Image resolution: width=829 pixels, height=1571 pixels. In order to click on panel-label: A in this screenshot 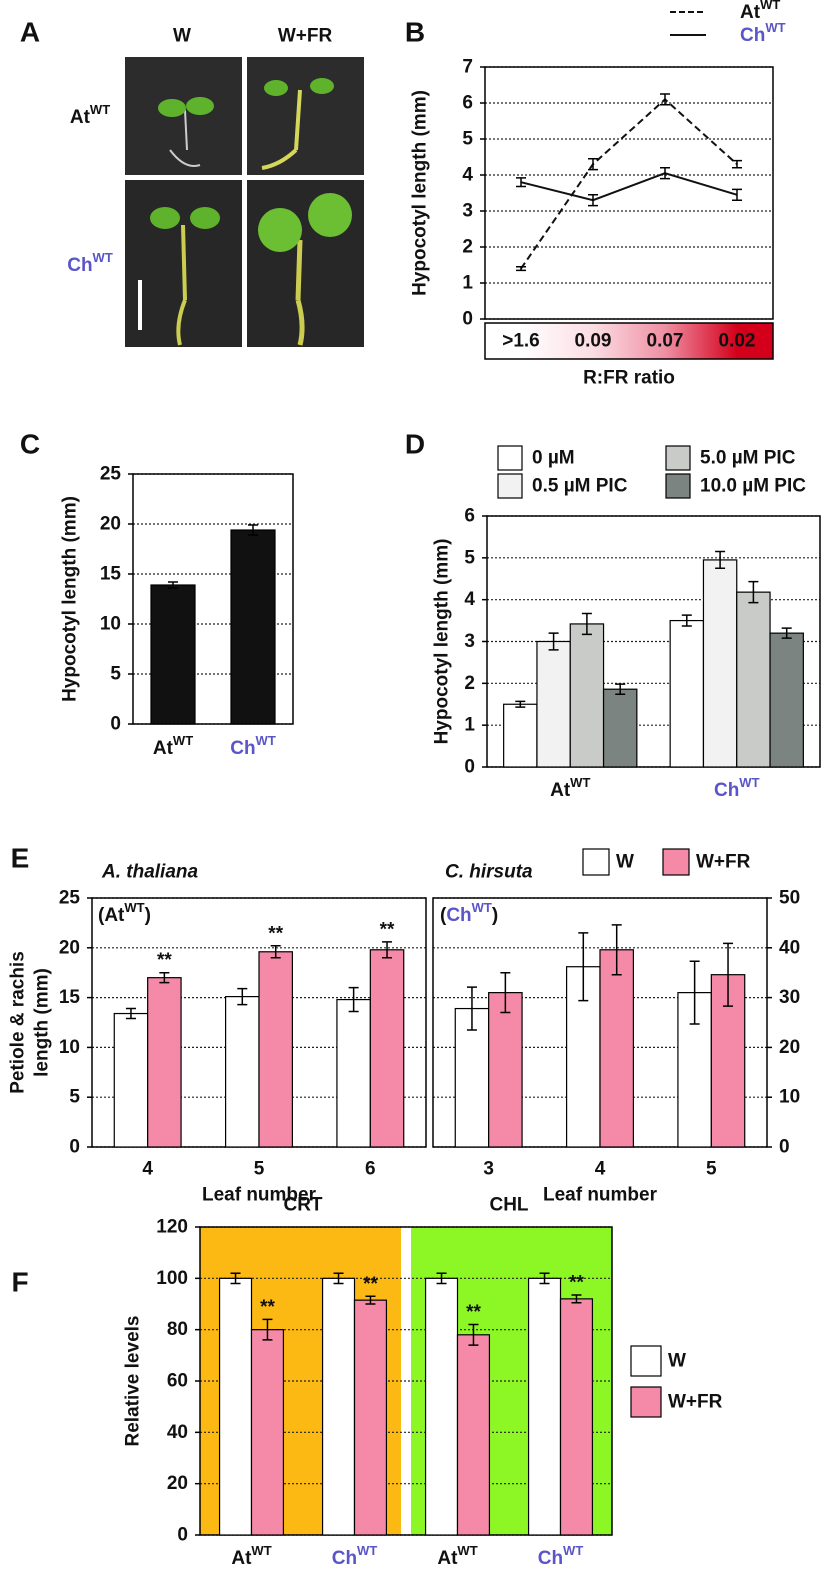, I will do `click(30, 32)`.